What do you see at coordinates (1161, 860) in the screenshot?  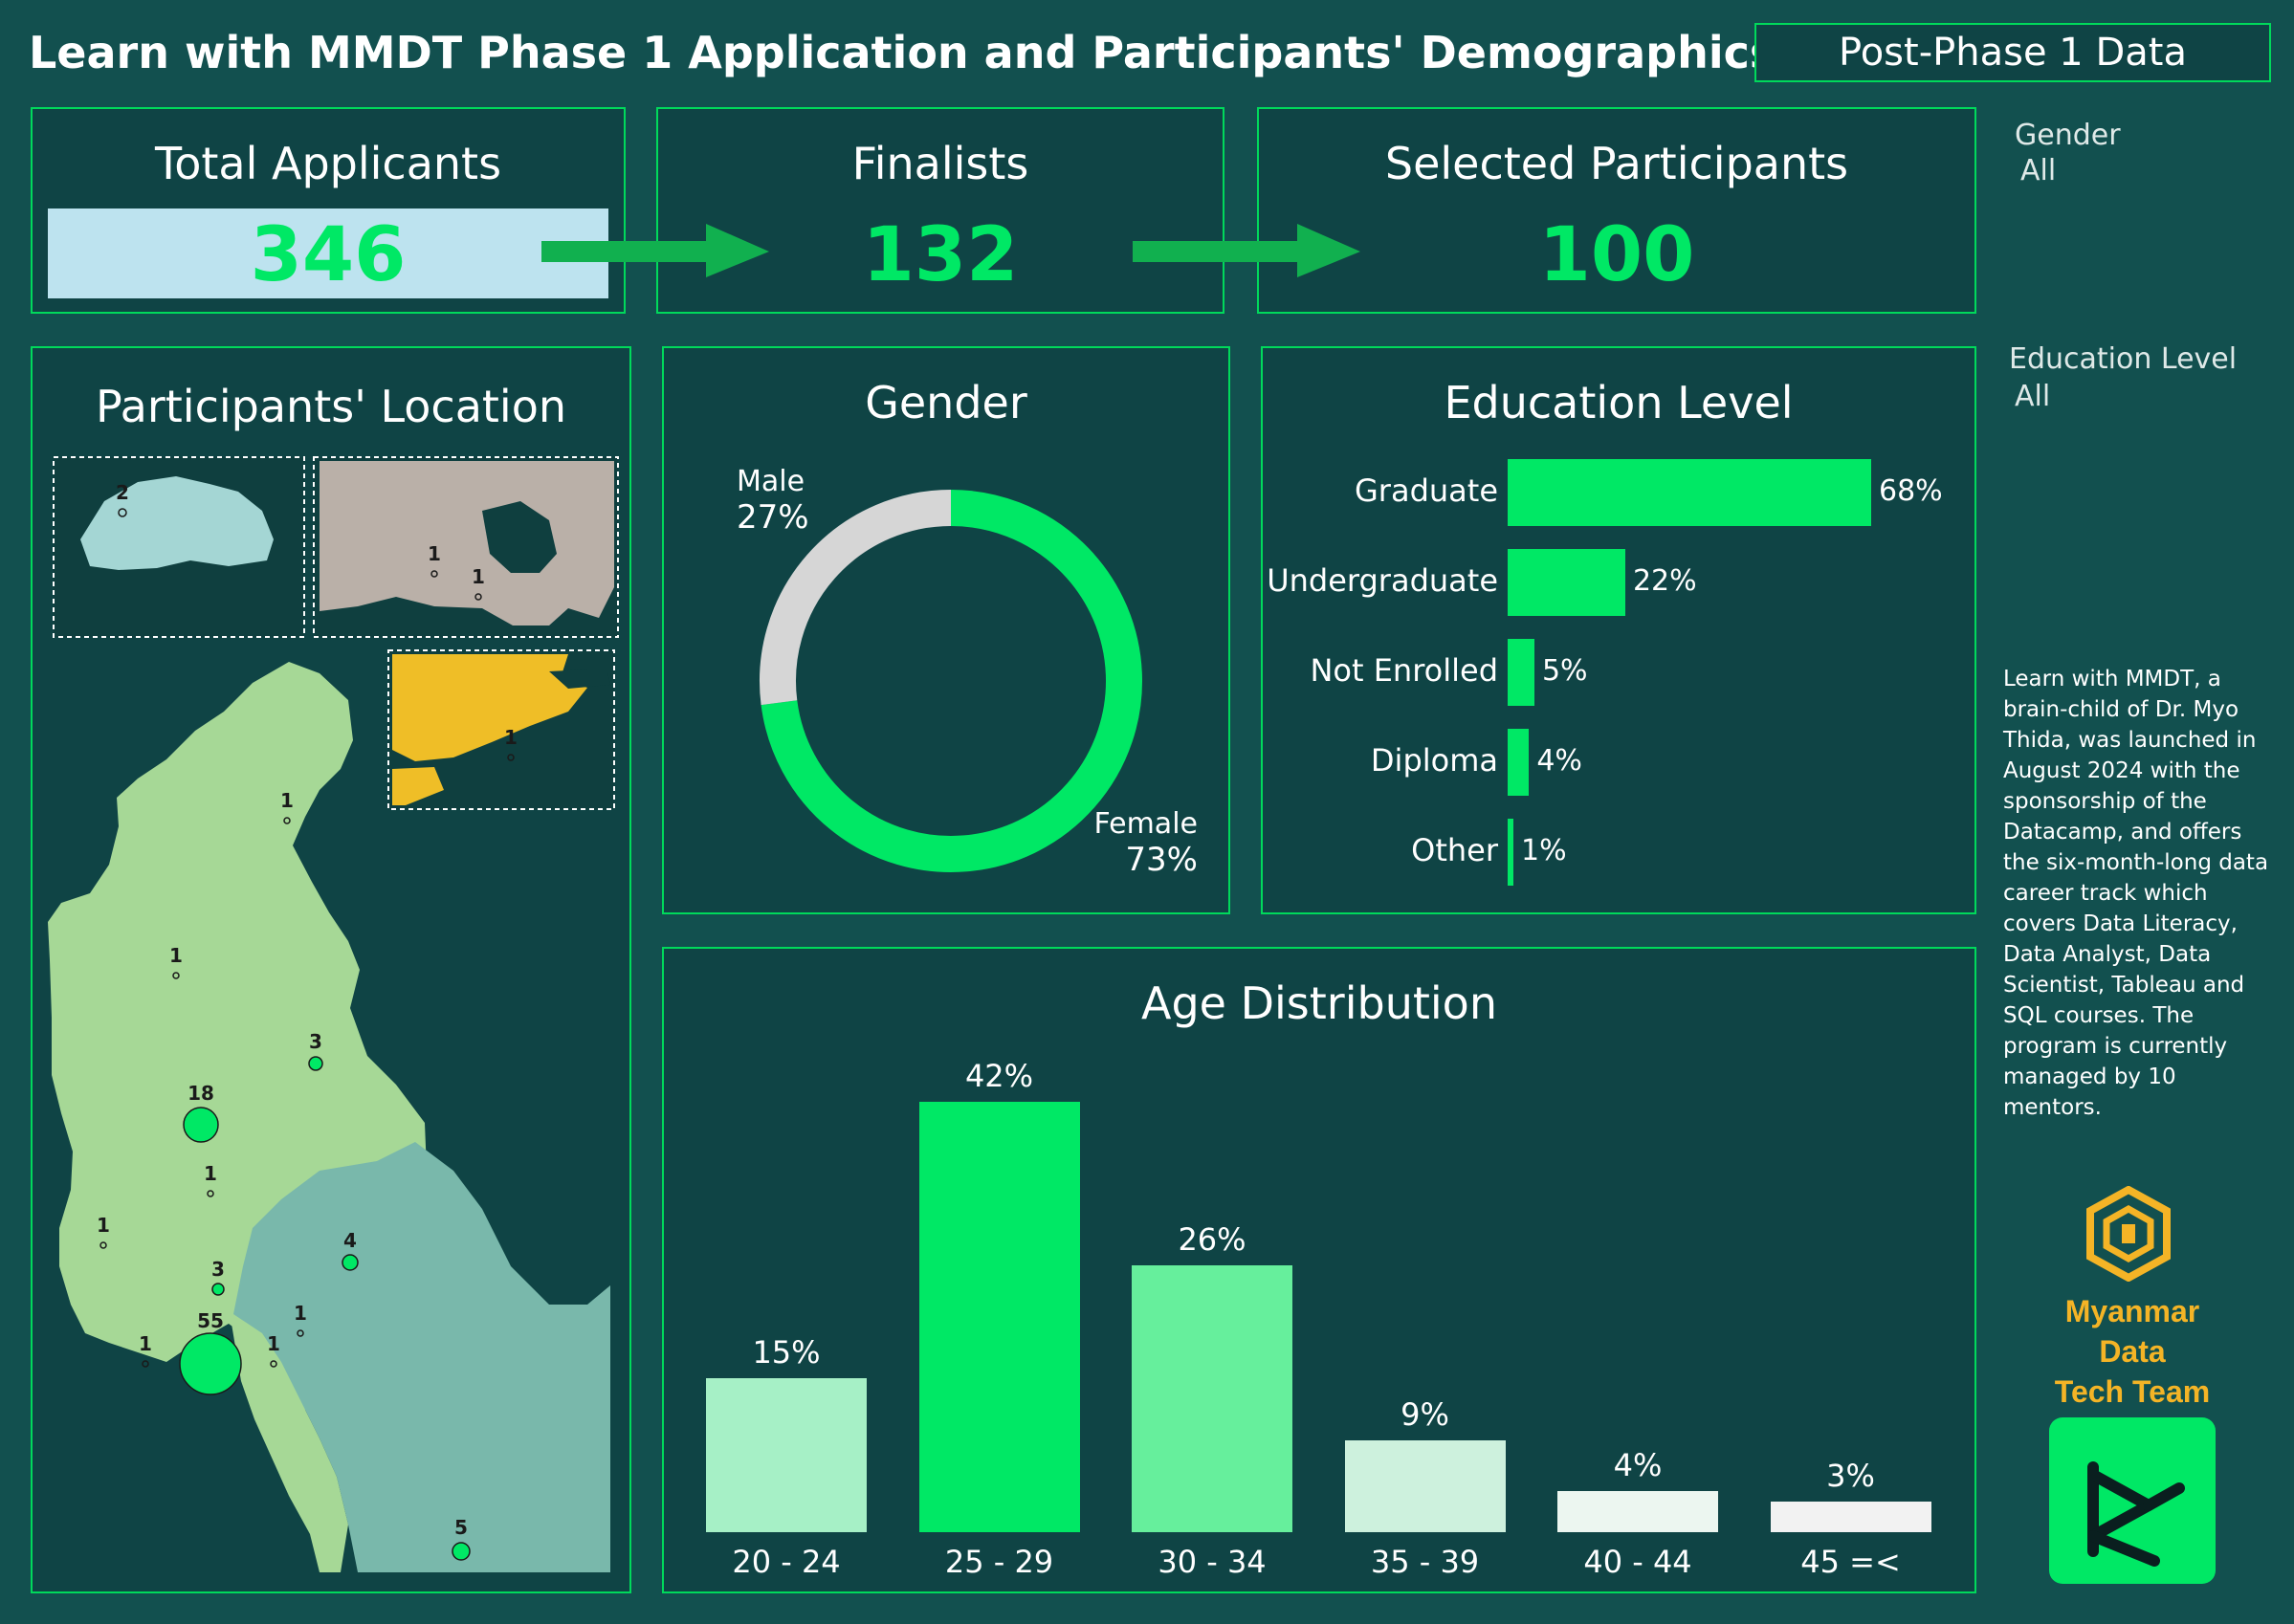 I see `female-percent: 73%` at bounding box center [1161, 860].